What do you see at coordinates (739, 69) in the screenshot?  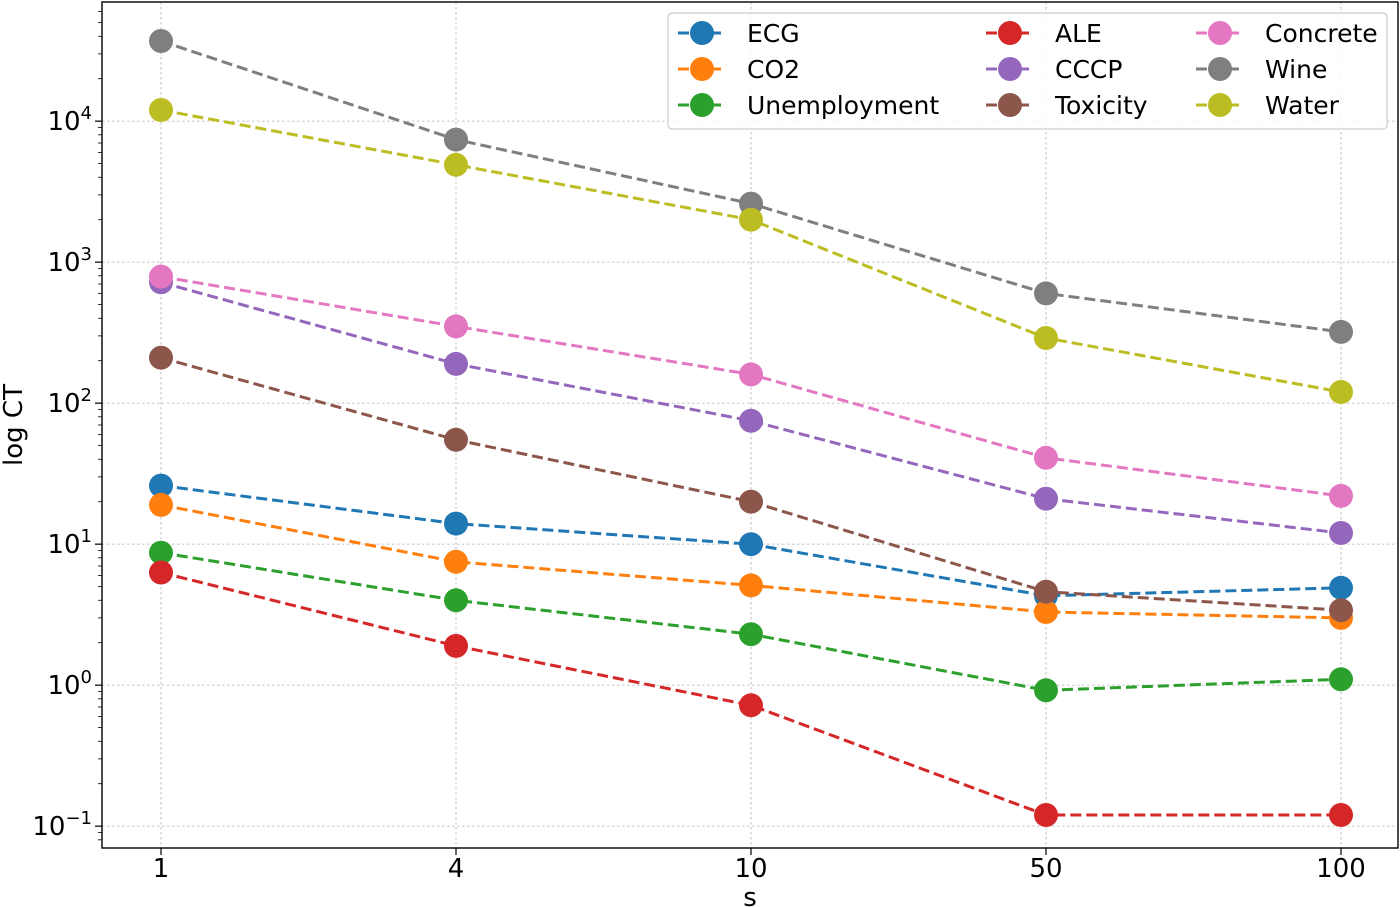 I see `legend-item: CO2` at bounding box center [739, 69].